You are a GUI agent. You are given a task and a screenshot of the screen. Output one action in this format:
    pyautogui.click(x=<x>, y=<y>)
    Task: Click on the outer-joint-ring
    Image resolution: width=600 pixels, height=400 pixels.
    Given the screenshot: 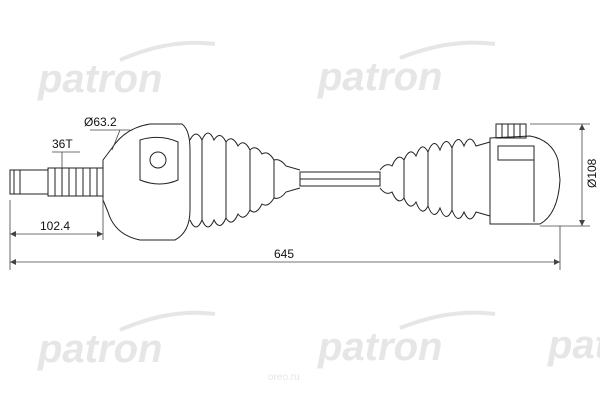 What is the action you would take?
    pyautogui.click(x=516, y=153)
    